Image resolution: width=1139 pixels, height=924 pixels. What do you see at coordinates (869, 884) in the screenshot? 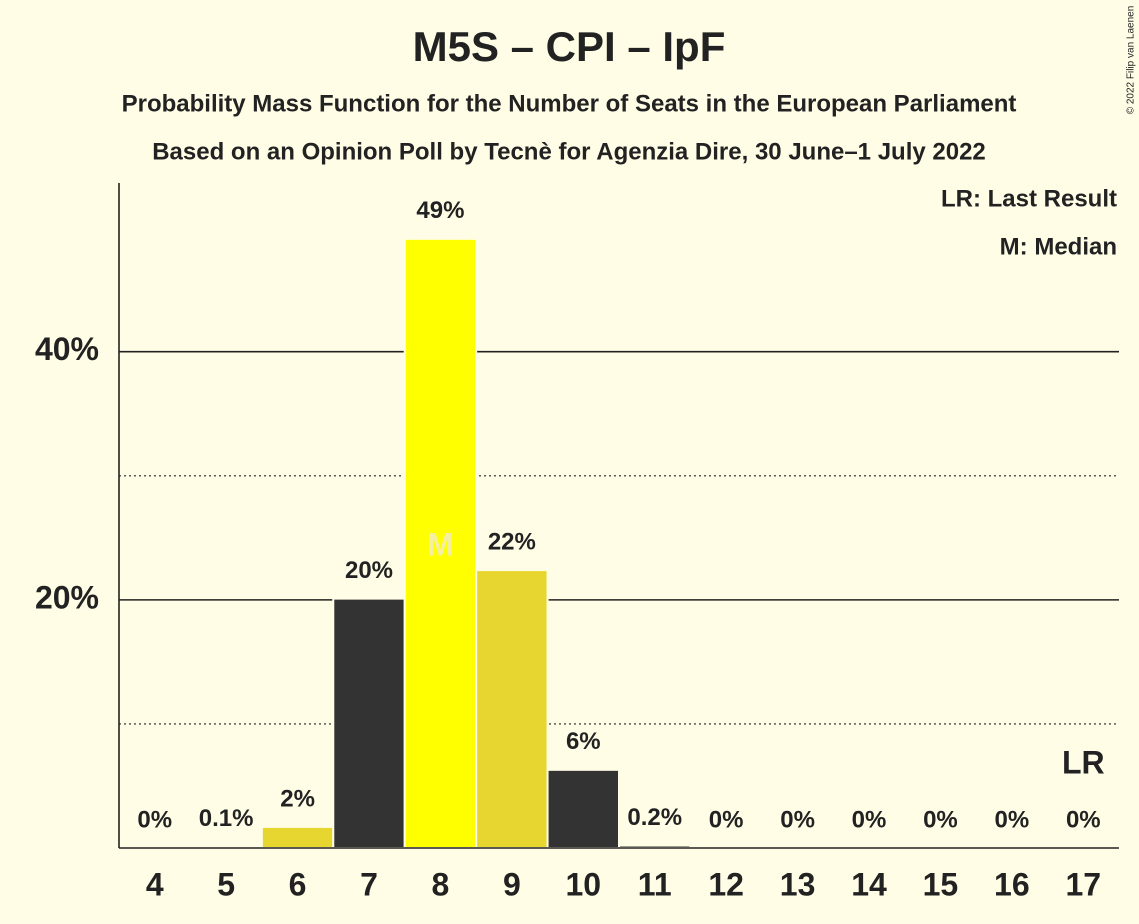
I see `x-tick-label: 14` at bounding box center [869, 884].